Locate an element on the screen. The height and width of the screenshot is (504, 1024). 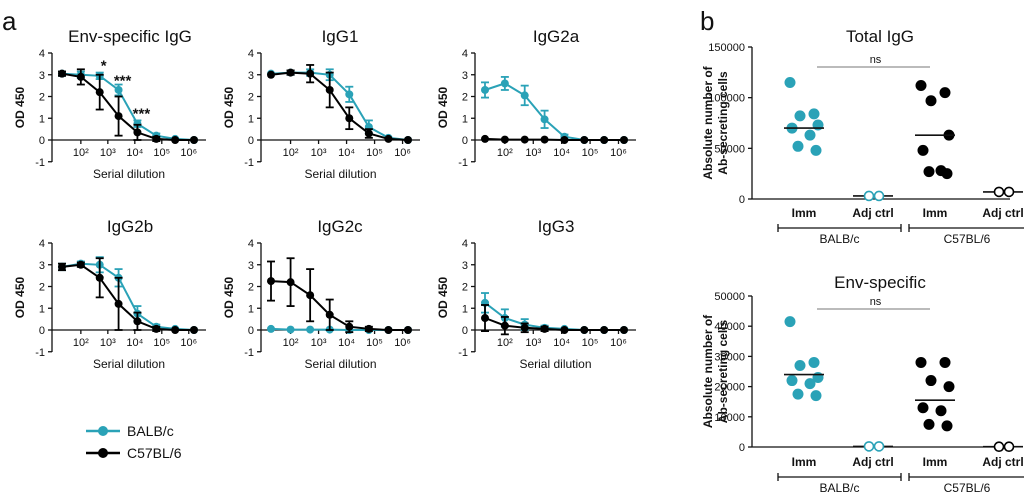
series-balb-c is located at coordinates (339, 106).